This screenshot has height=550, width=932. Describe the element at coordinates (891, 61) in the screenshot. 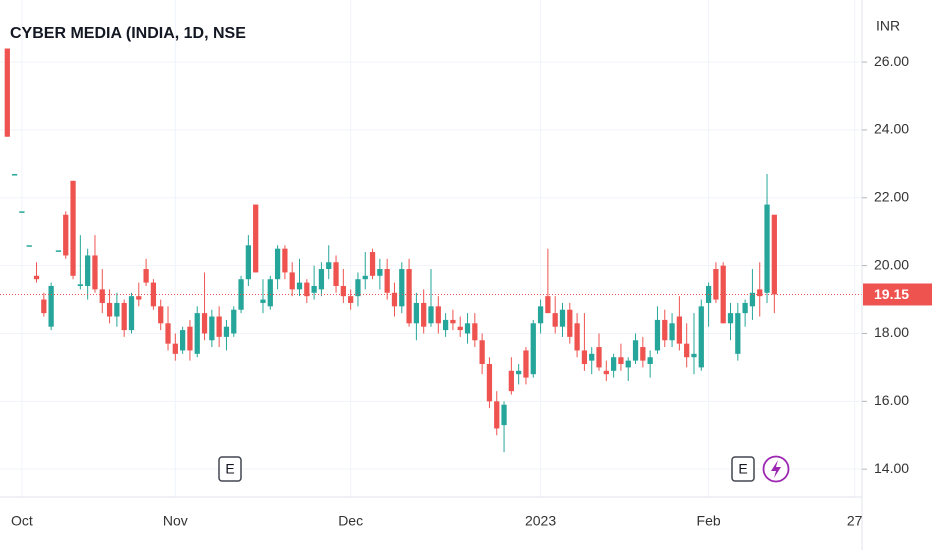

I see `y-tick-label: 26.00` at that location.